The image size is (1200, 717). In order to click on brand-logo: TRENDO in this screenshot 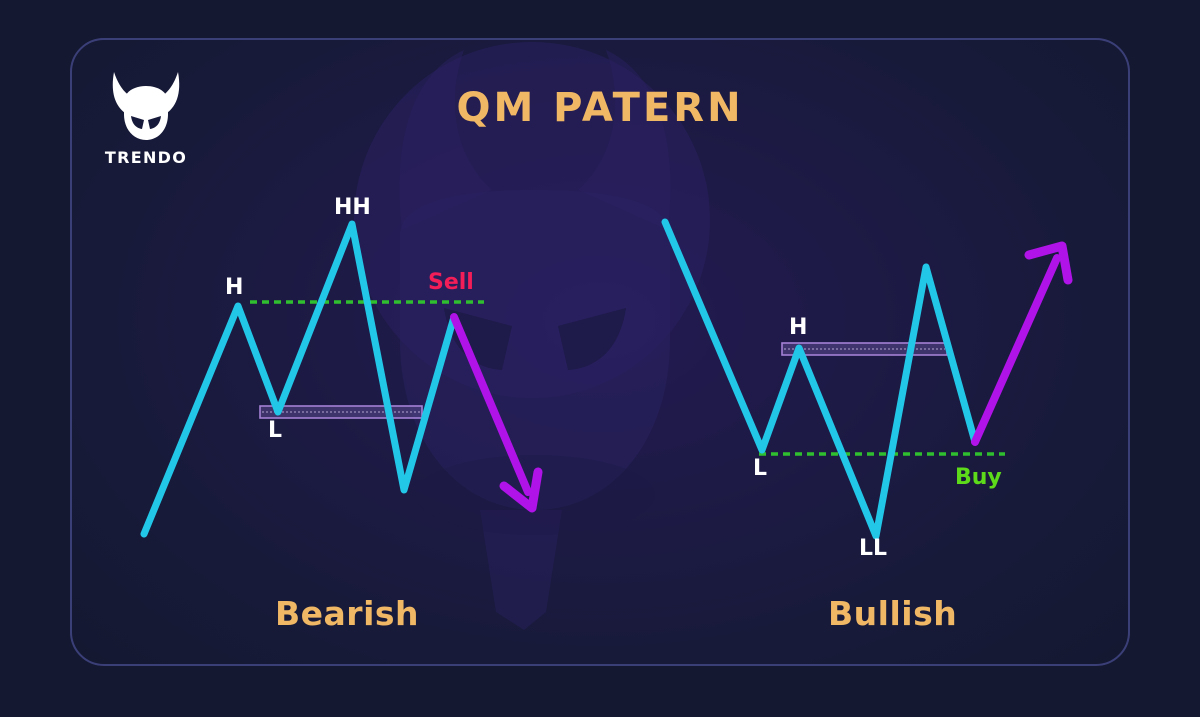, I will do `click(146, 117)`.